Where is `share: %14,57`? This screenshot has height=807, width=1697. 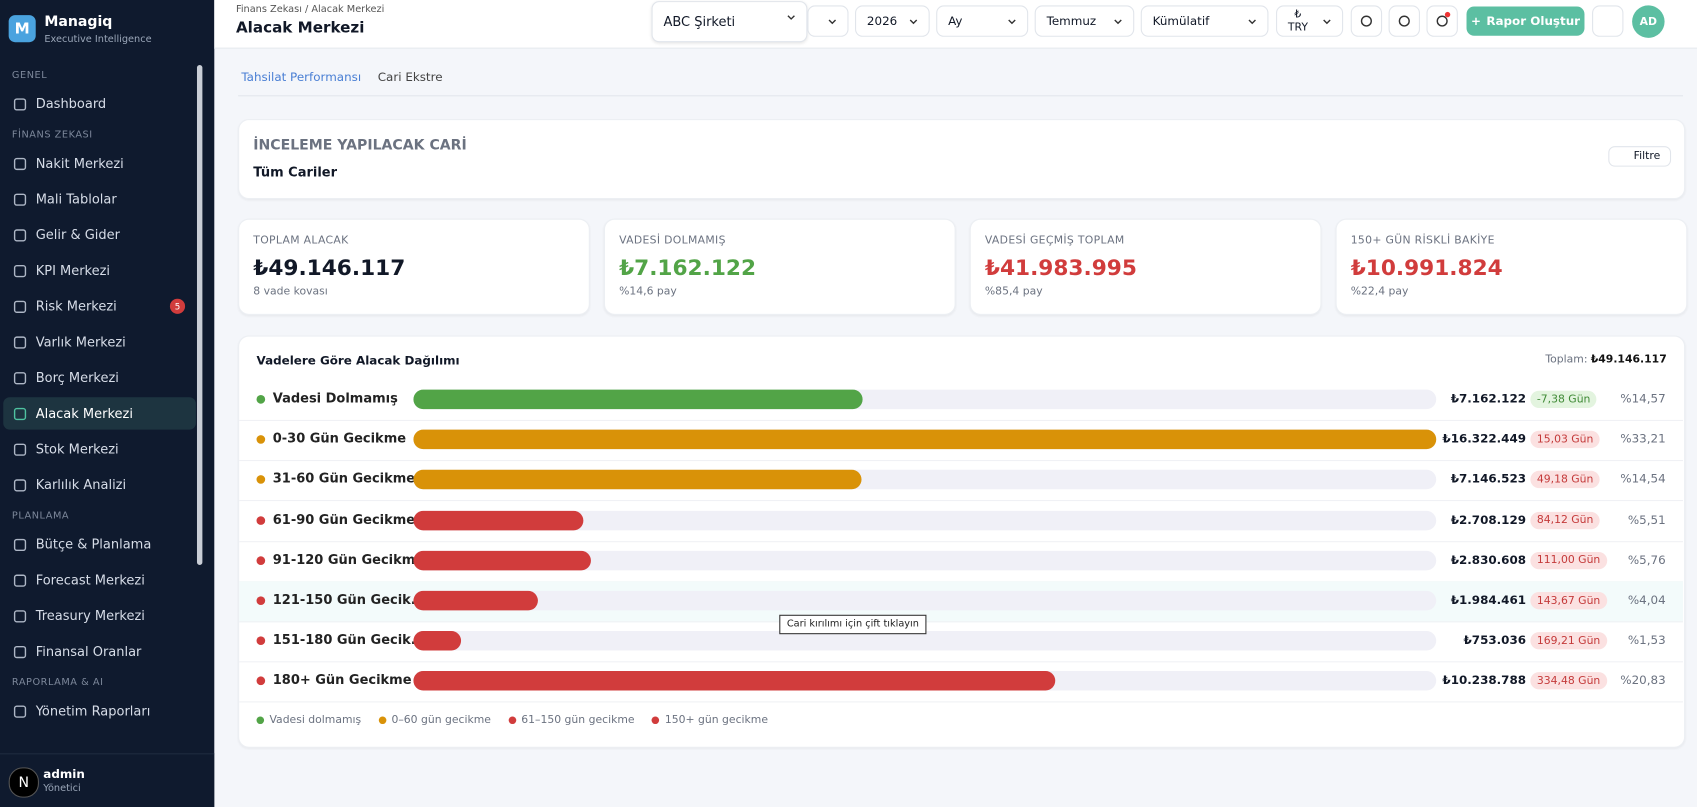
share: %14,57 is located at coordinates (1643, 398).